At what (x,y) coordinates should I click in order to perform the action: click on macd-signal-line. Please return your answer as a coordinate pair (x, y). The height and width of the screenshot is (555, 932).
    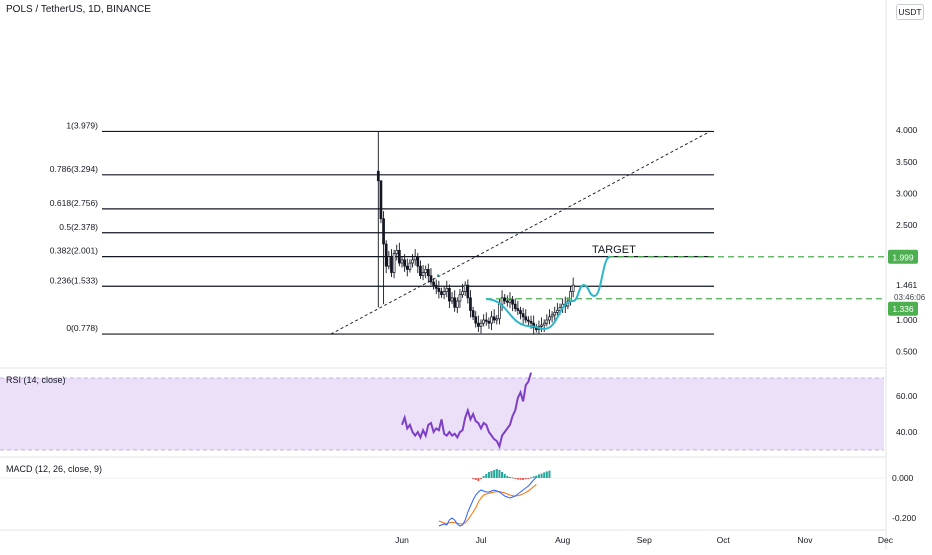
    Looking at the image, I should click on (487, 504).